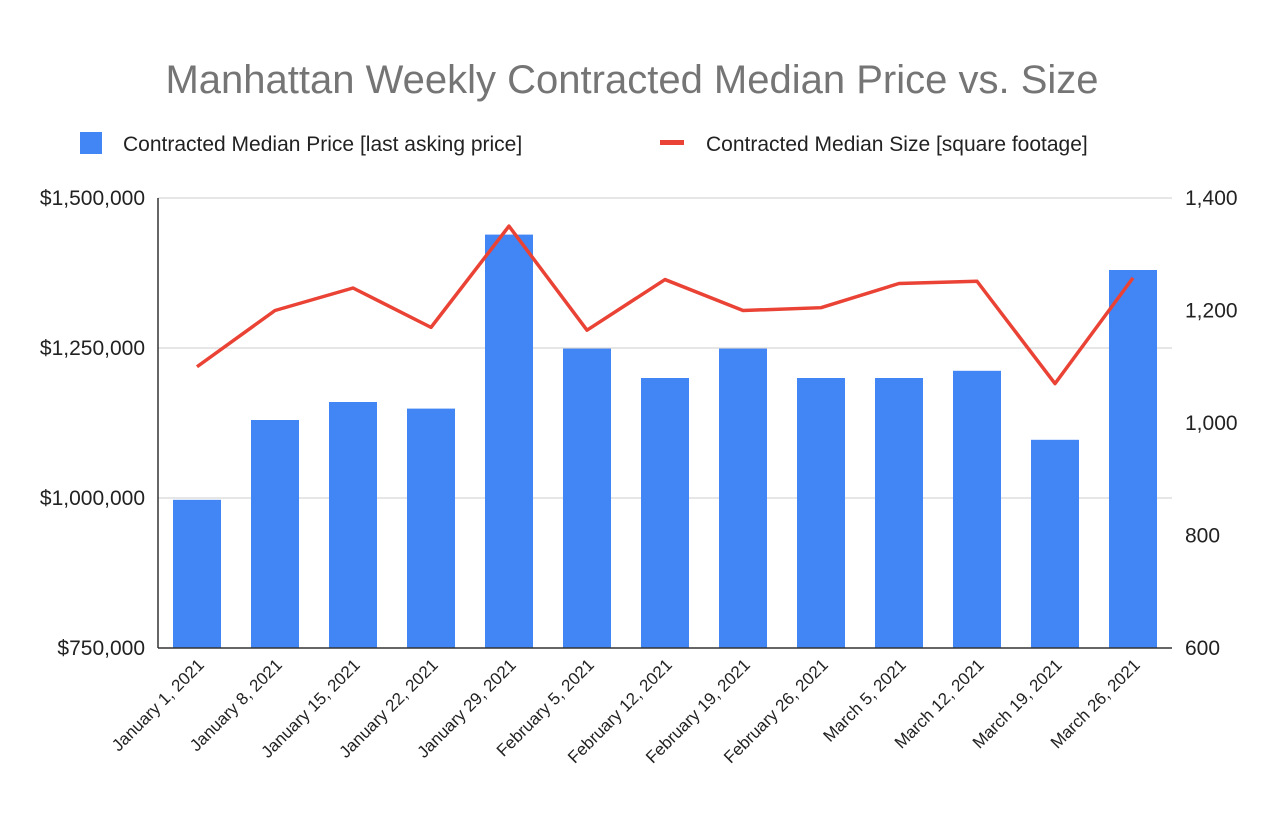  I want to click on y-tick-label-right: 1,200, so click(1211, 311).